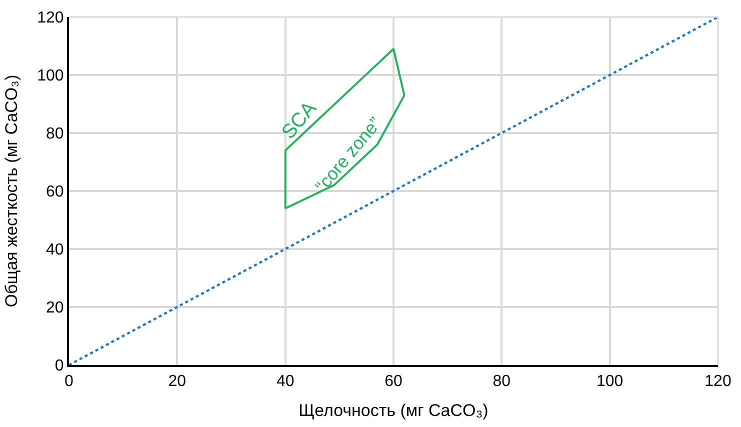 This screenshot has height=427, width=741. I want to click on annotation: SCA, so click(300, 120).